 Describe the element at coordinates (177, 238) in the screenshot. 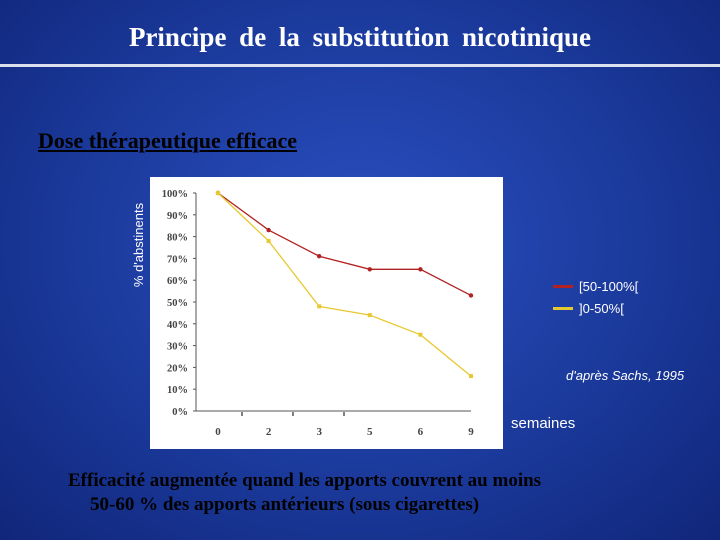

I see `y-tick-label: 80%` at that location.